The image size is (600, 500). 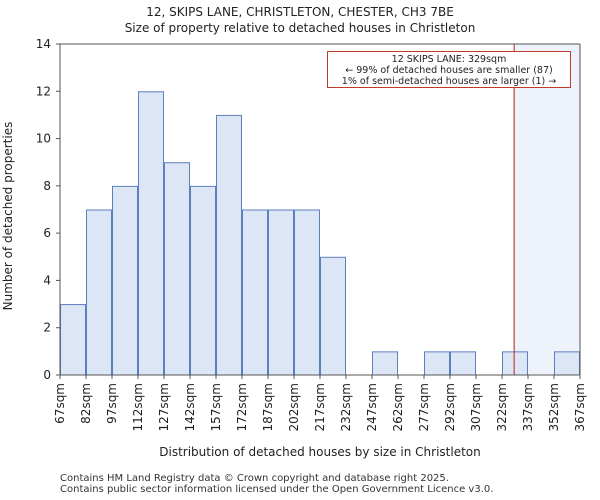 I want to click on bar-217sqm, so click(x=333, y=316).